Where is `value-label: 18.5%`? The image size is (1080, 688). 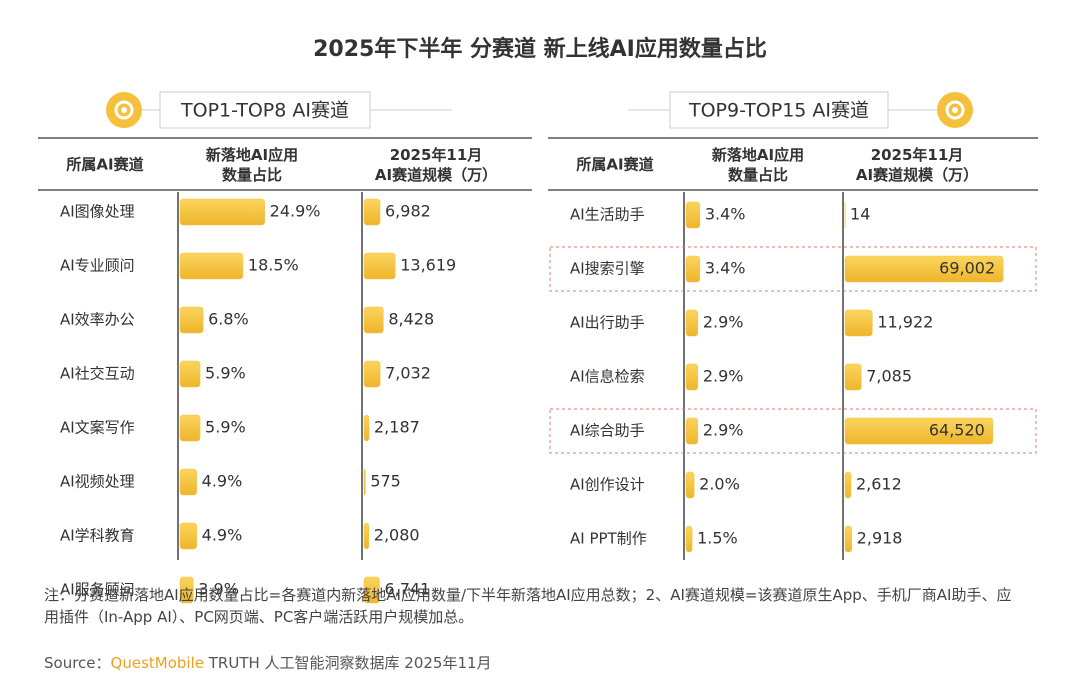
value-label: 18.5% is located at coordinates (273, 265).